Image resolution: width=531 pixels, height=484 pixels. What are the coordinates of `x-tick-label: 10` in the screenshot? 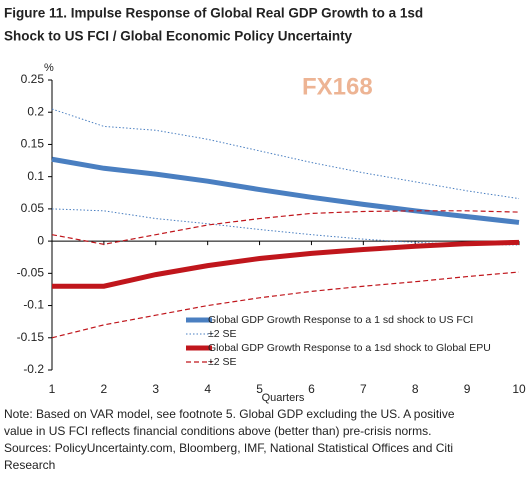 It's located at (519, 389).